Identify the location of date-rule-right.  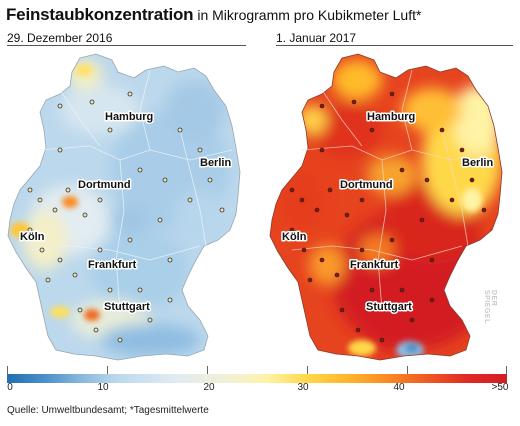
(394, 45).